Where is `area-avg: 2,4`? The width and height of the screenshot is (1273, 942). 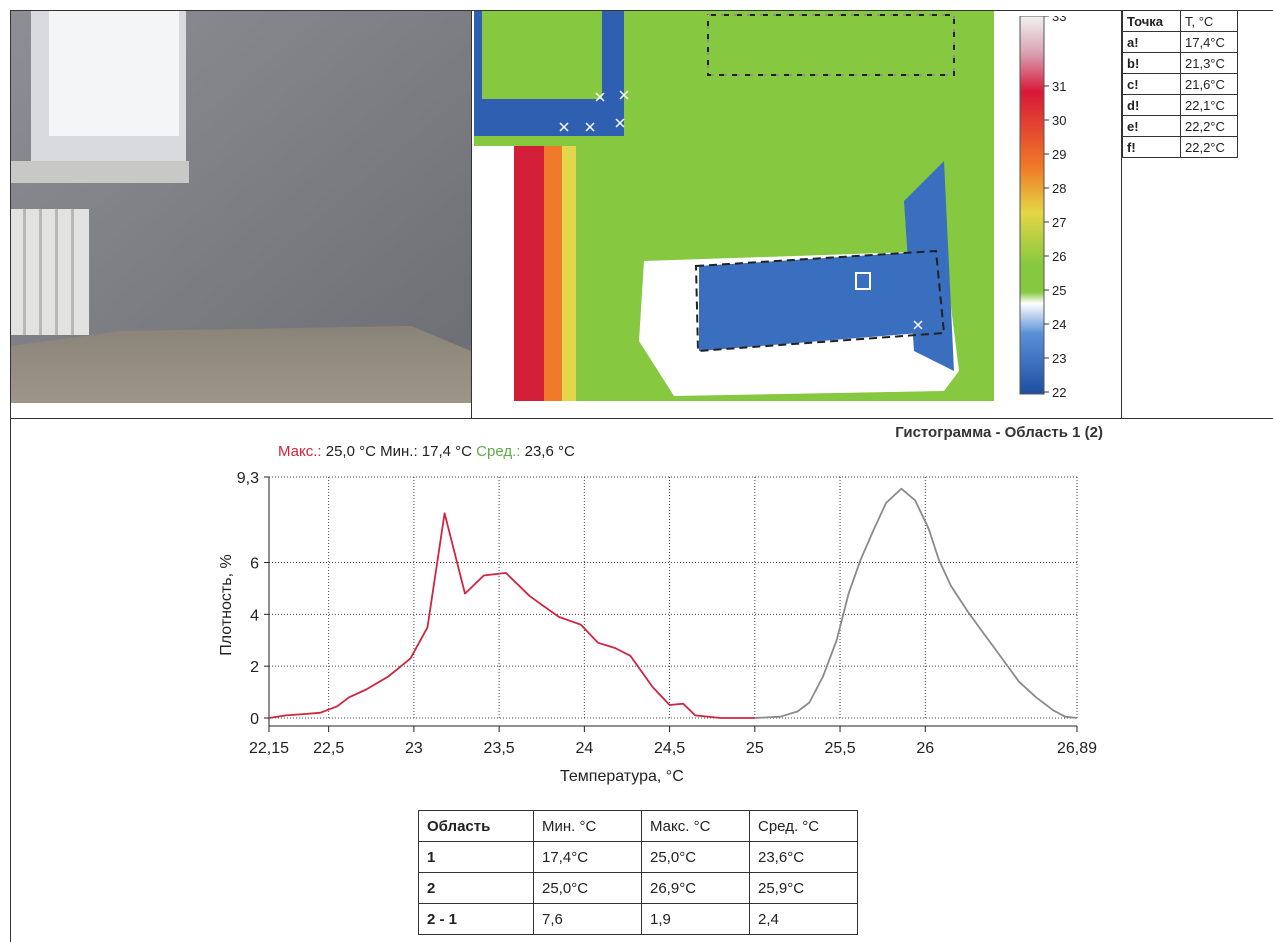 area-avg: 2,4 is located at coordinates (803, 919).